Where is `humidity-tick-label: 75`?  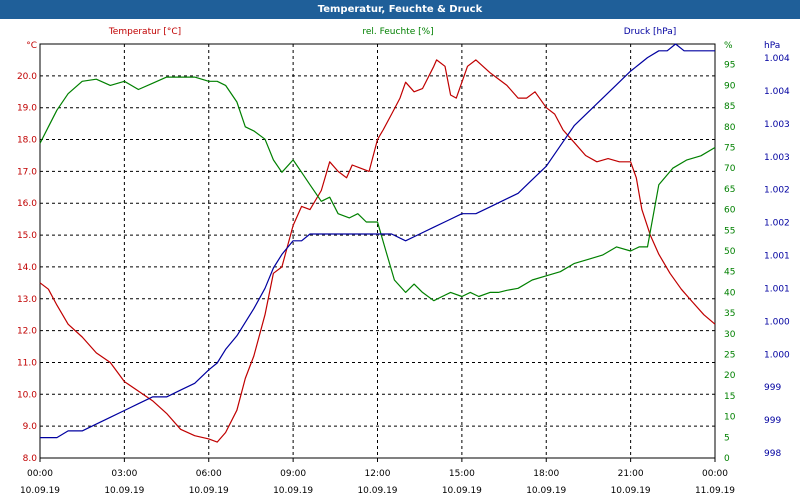
humidity-tick-label: 75 is located at coordinates (729, 149).